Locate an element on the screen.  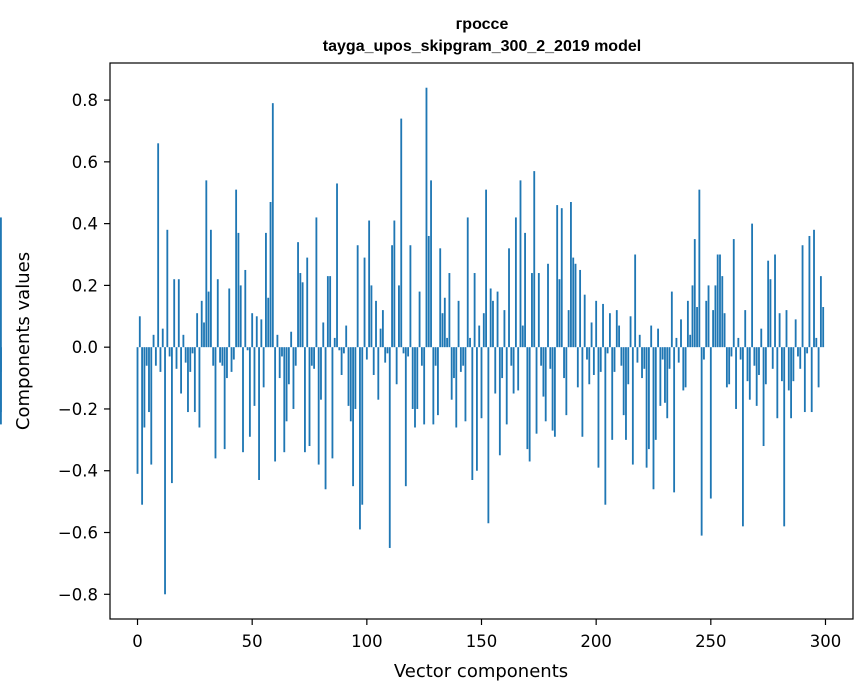
y-tick-label: −0.4 is located at coordinates (78, 471).